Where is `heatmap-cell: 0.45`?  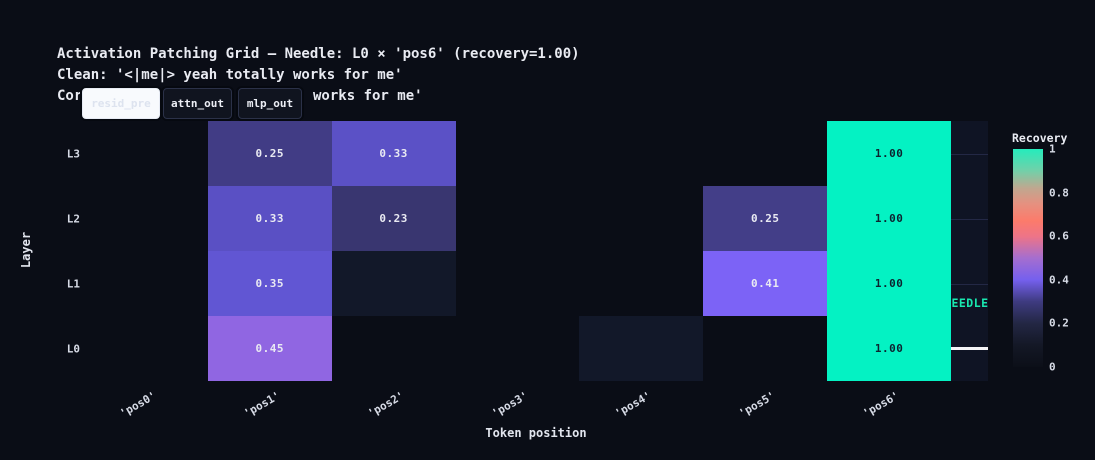 heatmap-cell: 0.45 is located at coordinates (269, 348).